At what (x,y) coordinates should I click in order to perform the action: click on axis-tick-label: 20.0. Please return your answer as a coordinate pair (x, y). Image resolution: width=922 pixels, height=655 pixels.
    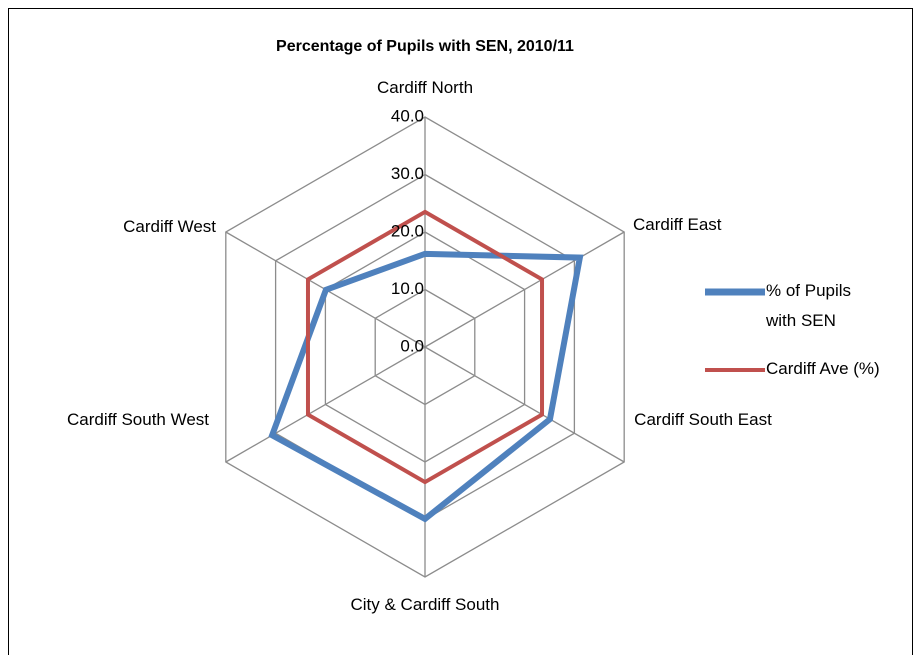
    Looking at the image, I should click on (407, 230).